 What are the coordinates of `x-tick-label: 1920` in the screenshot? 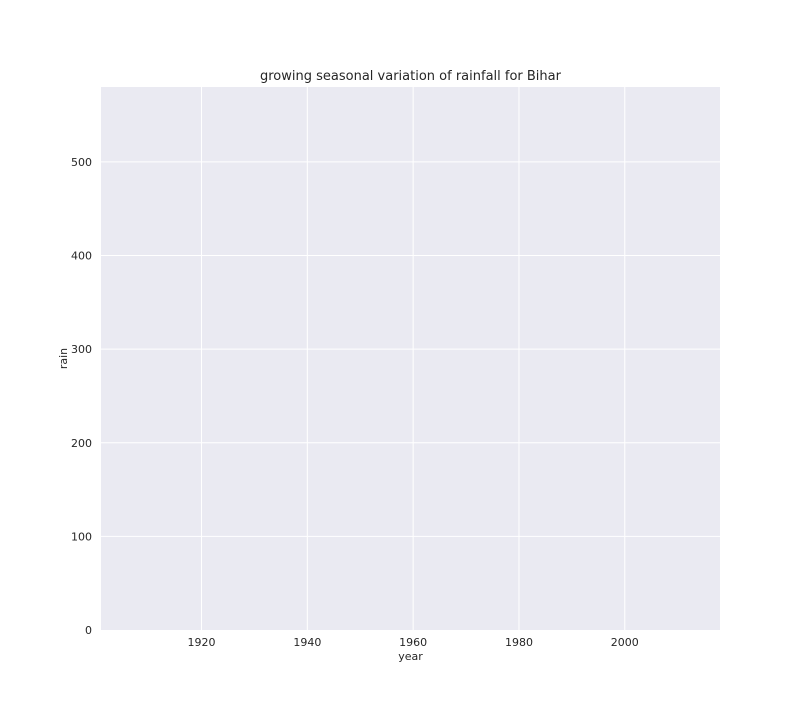 It's located at (202, 642).